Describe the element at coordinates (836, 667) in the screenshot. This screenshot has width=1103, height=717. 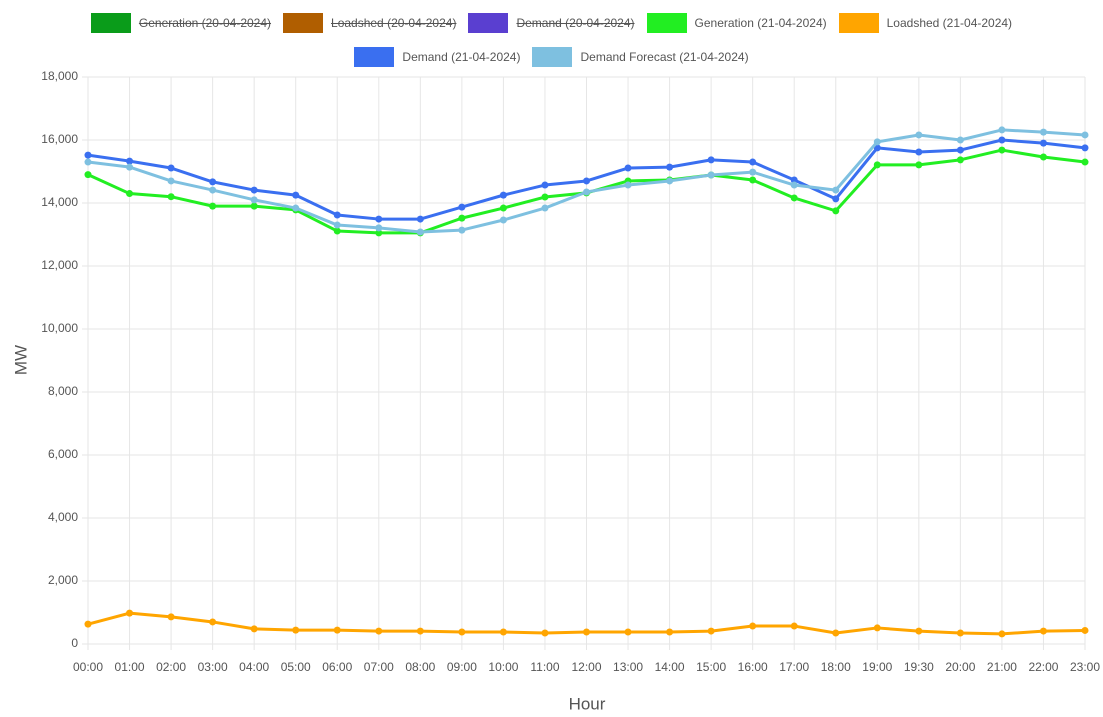
I see `x-tick-label: 18:00` at that location.